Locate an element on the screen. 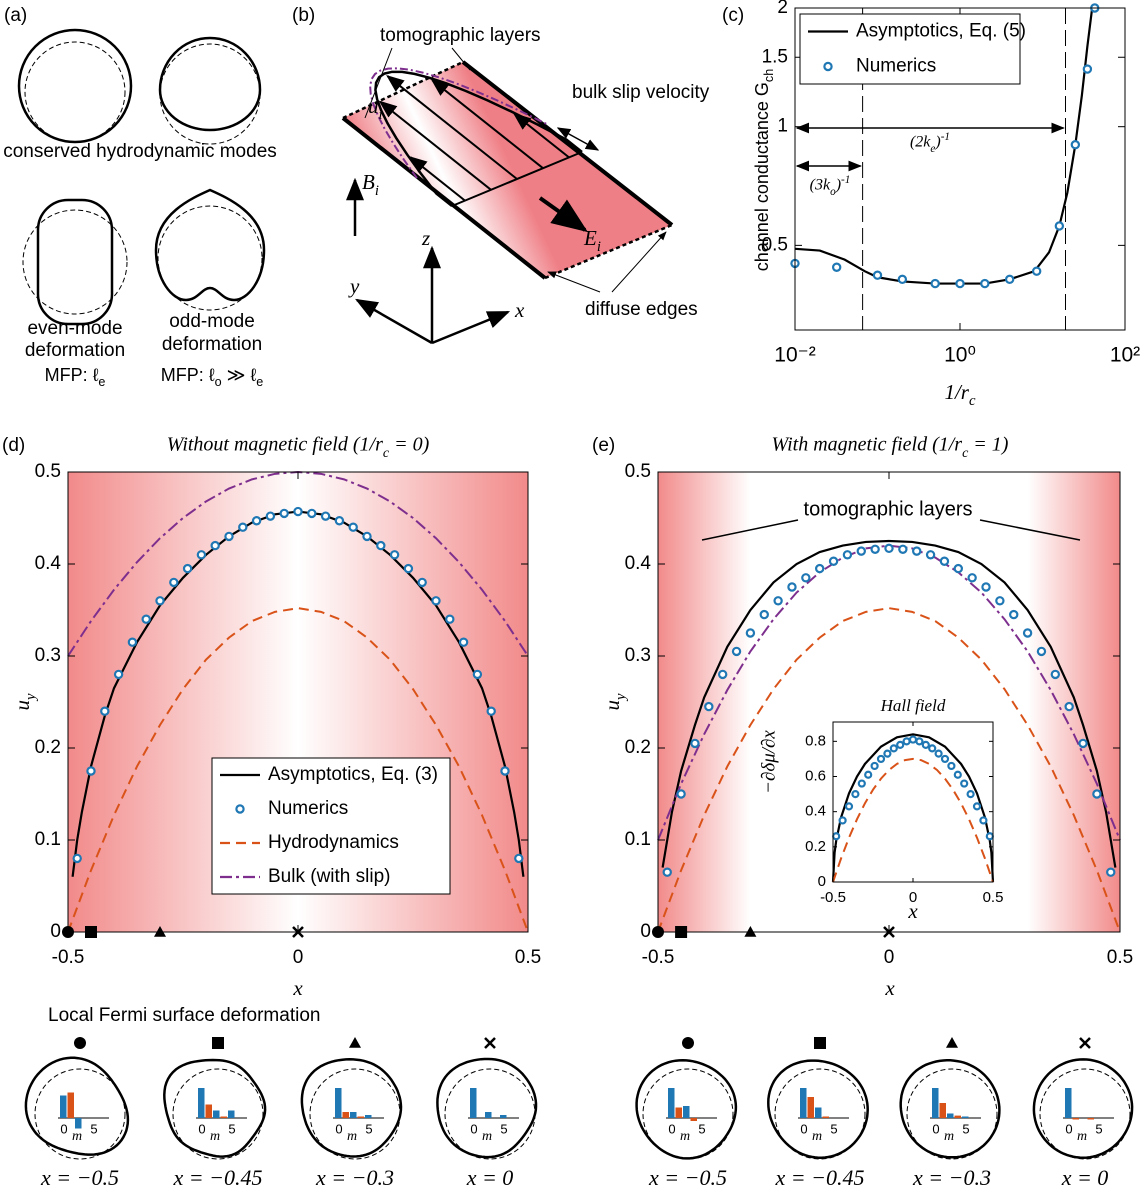 Image resolution: width=1144 pixels, height=1200 pixels. annotation: diffuse edges is located at coordinates (641, 309).